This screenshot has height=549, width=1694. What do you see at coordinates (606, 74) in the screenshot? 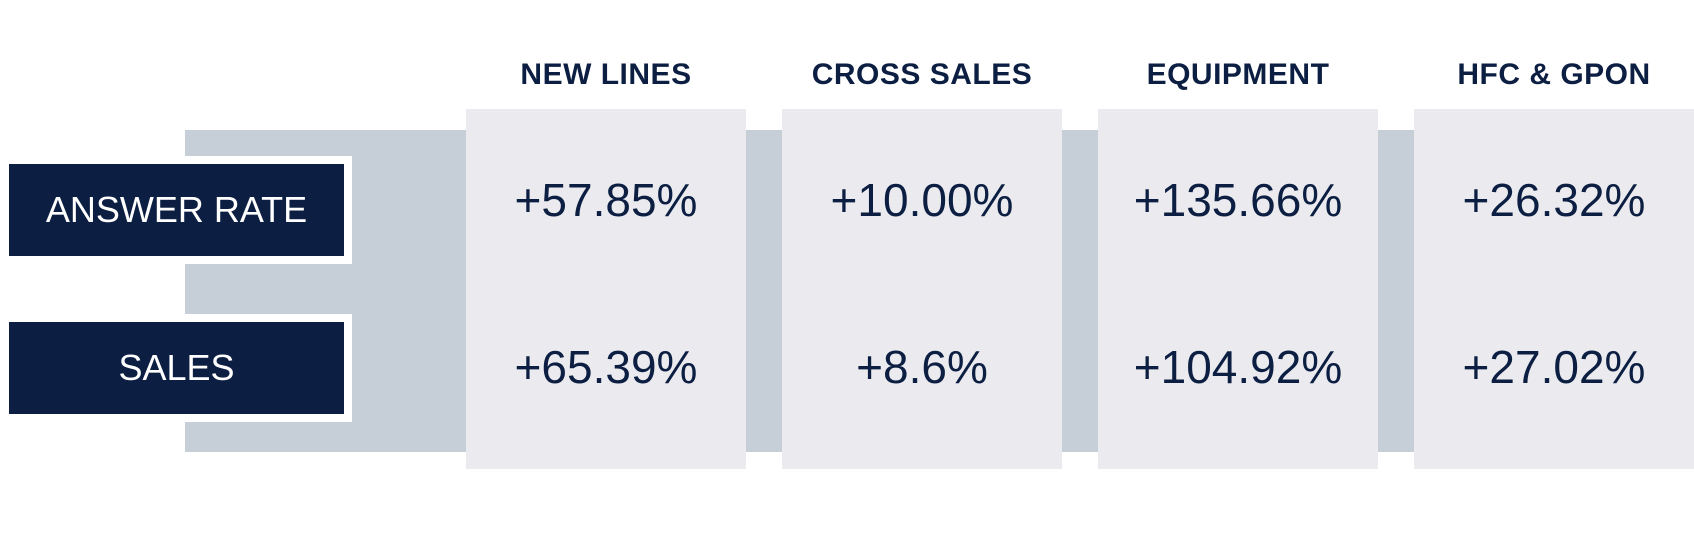
I see `column-header-new-lines: NEW LINES` at bounding box center [606, 74].